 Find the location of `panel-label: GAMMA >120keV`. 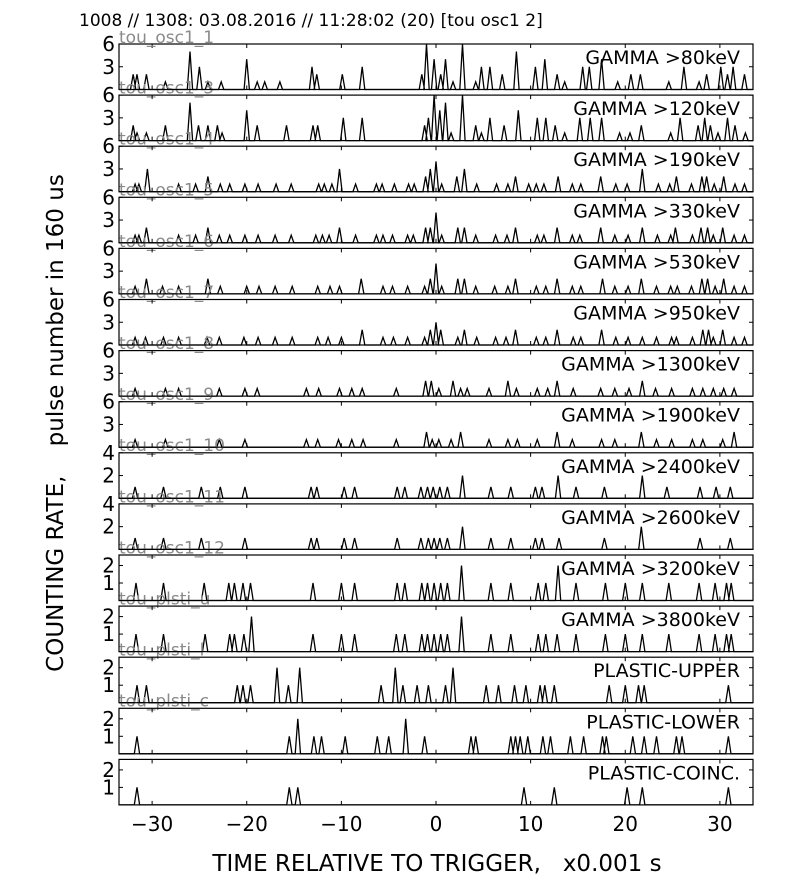

panel-label: GAMMA >120keV is located at coordinates (656, 109).